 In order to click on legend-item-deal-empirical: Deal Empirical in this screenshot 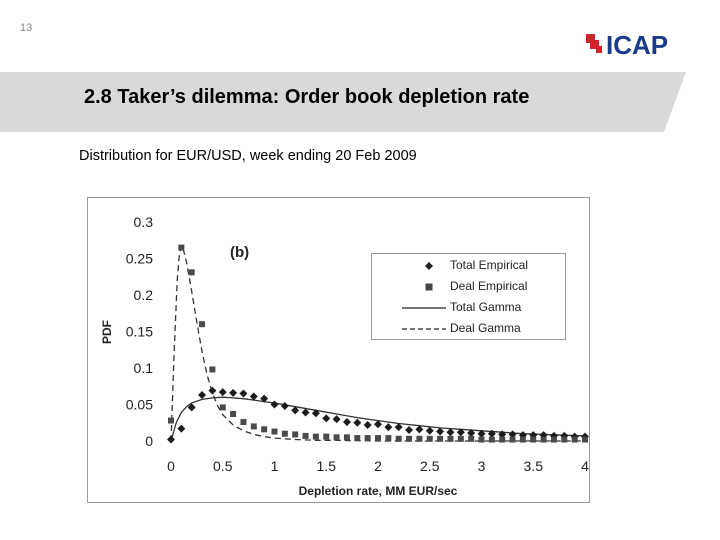, I will do `click(469, 287)`.